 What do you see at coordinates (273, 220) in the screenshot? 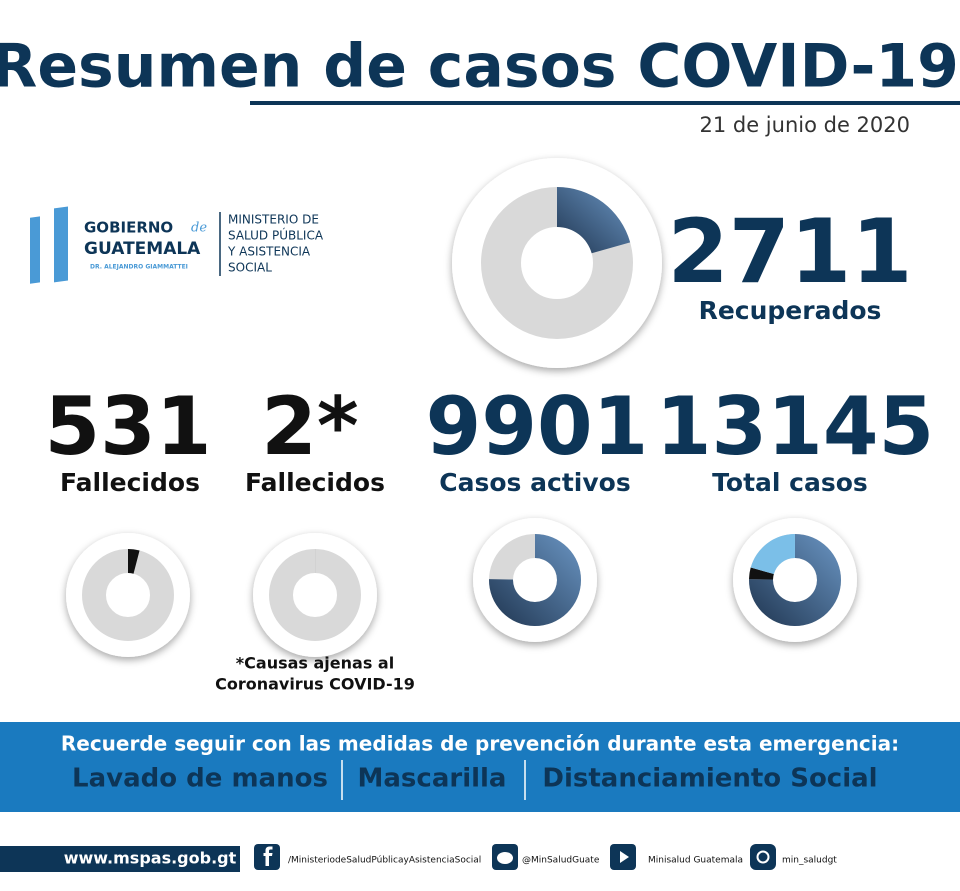
I see `ministry-line: MINISTERIO DE` at bounding box center [273, 220].